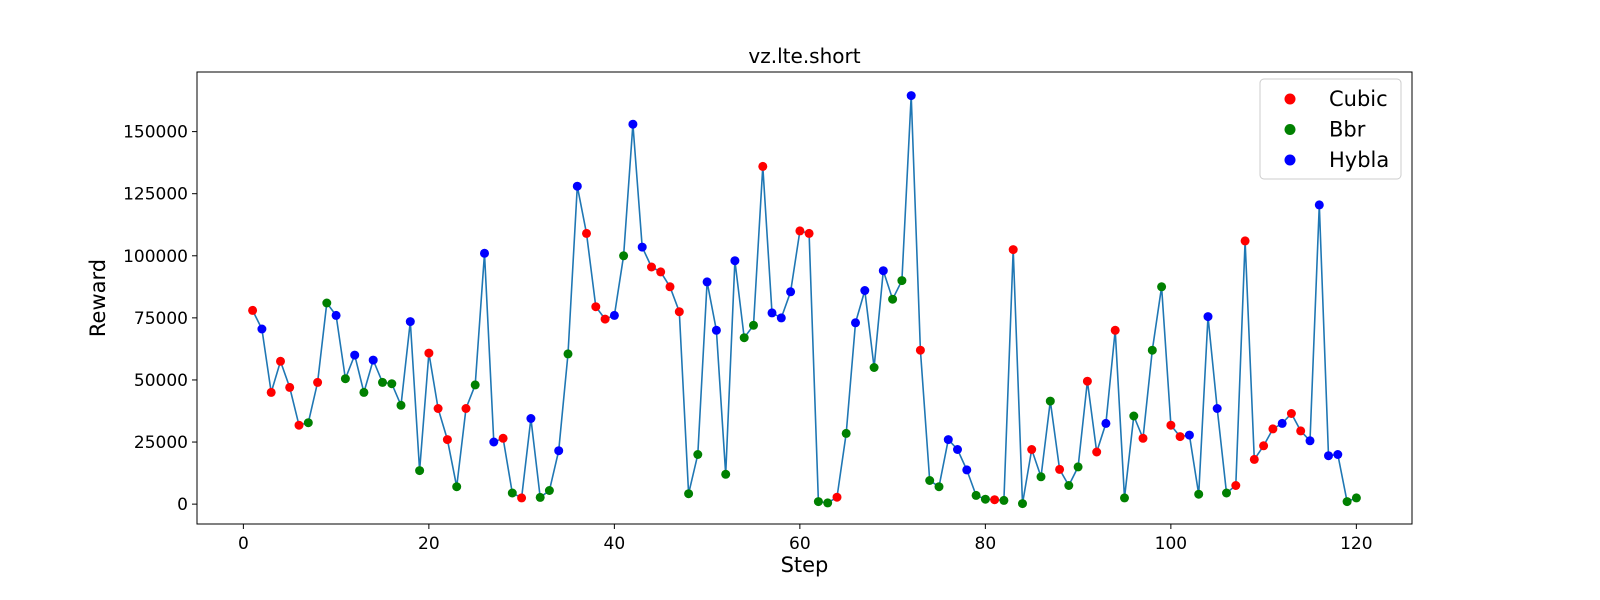 The image size is (1600, 600). What do you see at coordinates (155, 133) in the screenshot?
I see `y-tick-label: 150000` at bounding box center [155, 133].